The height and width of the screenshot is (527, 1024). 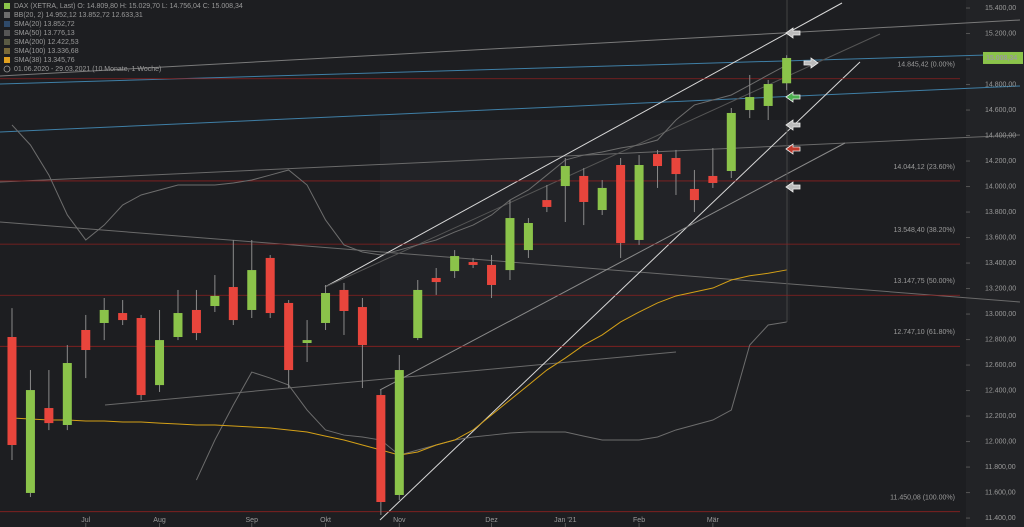 I want to click on y-tick-label: 12.000,00, so click(x=1000, y=441).